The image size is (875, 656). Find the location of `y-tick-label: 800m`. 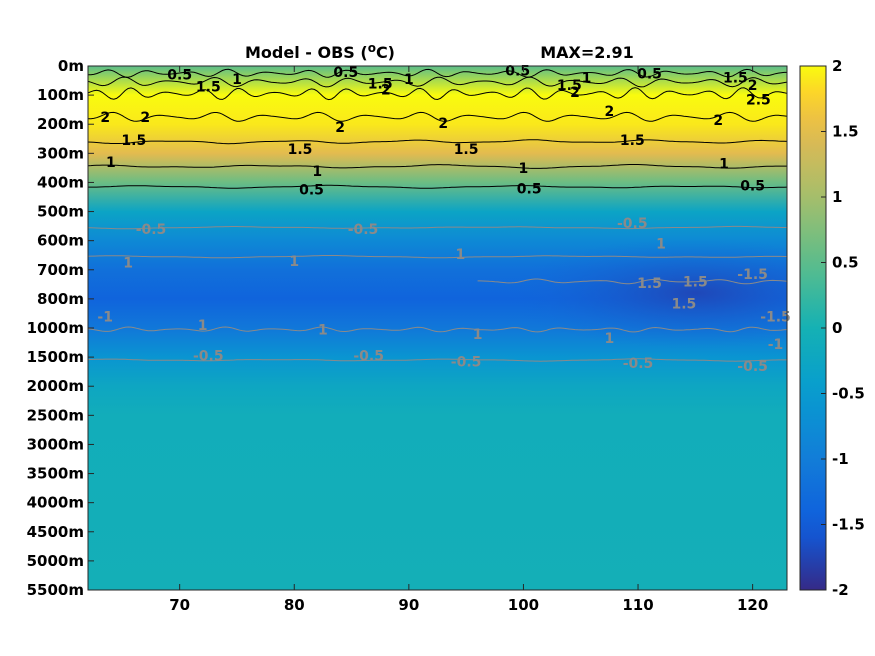

y-tick-label: 800m is located at coordinates (60, 299).